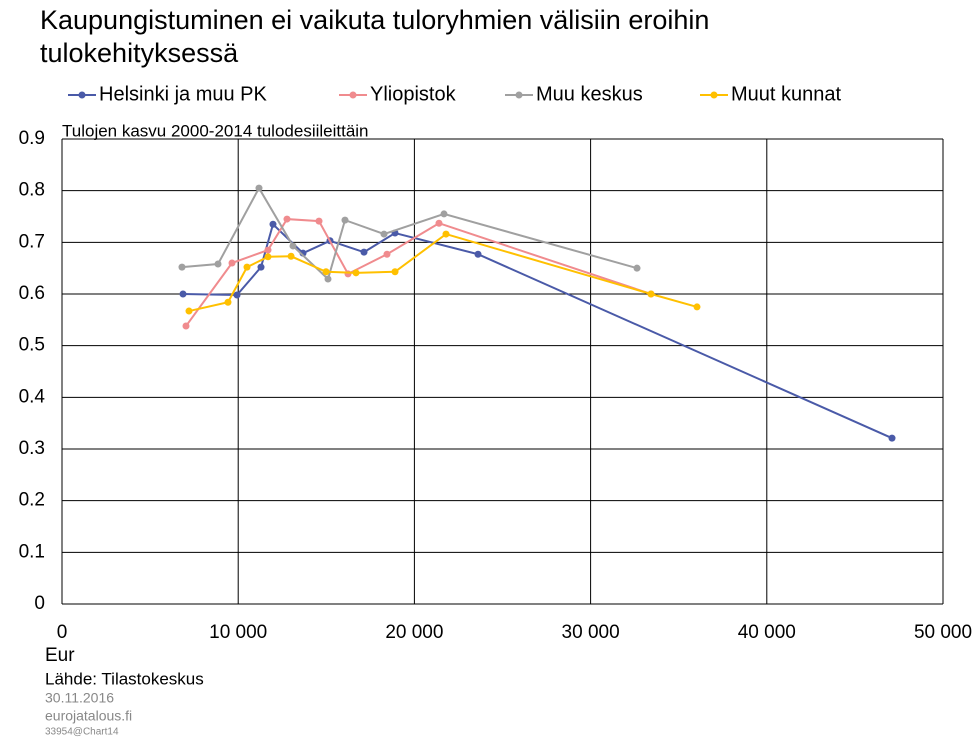  I want to click on y-tick-label: 0.7, so click(32, 241).